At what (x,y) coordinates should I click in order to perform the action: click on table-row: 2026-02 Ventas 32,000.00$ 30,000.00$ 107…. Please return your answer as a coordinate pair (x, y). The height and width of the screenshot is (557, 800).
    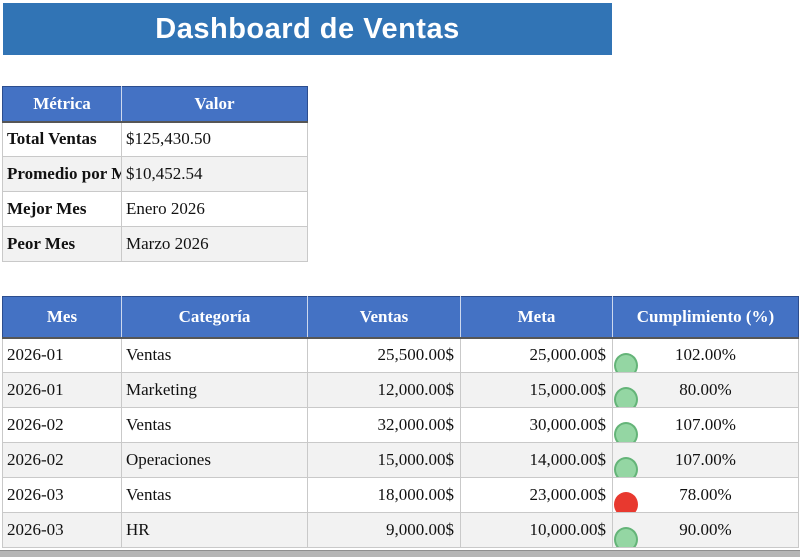
    Looking at the image, I should click on (400, 425).